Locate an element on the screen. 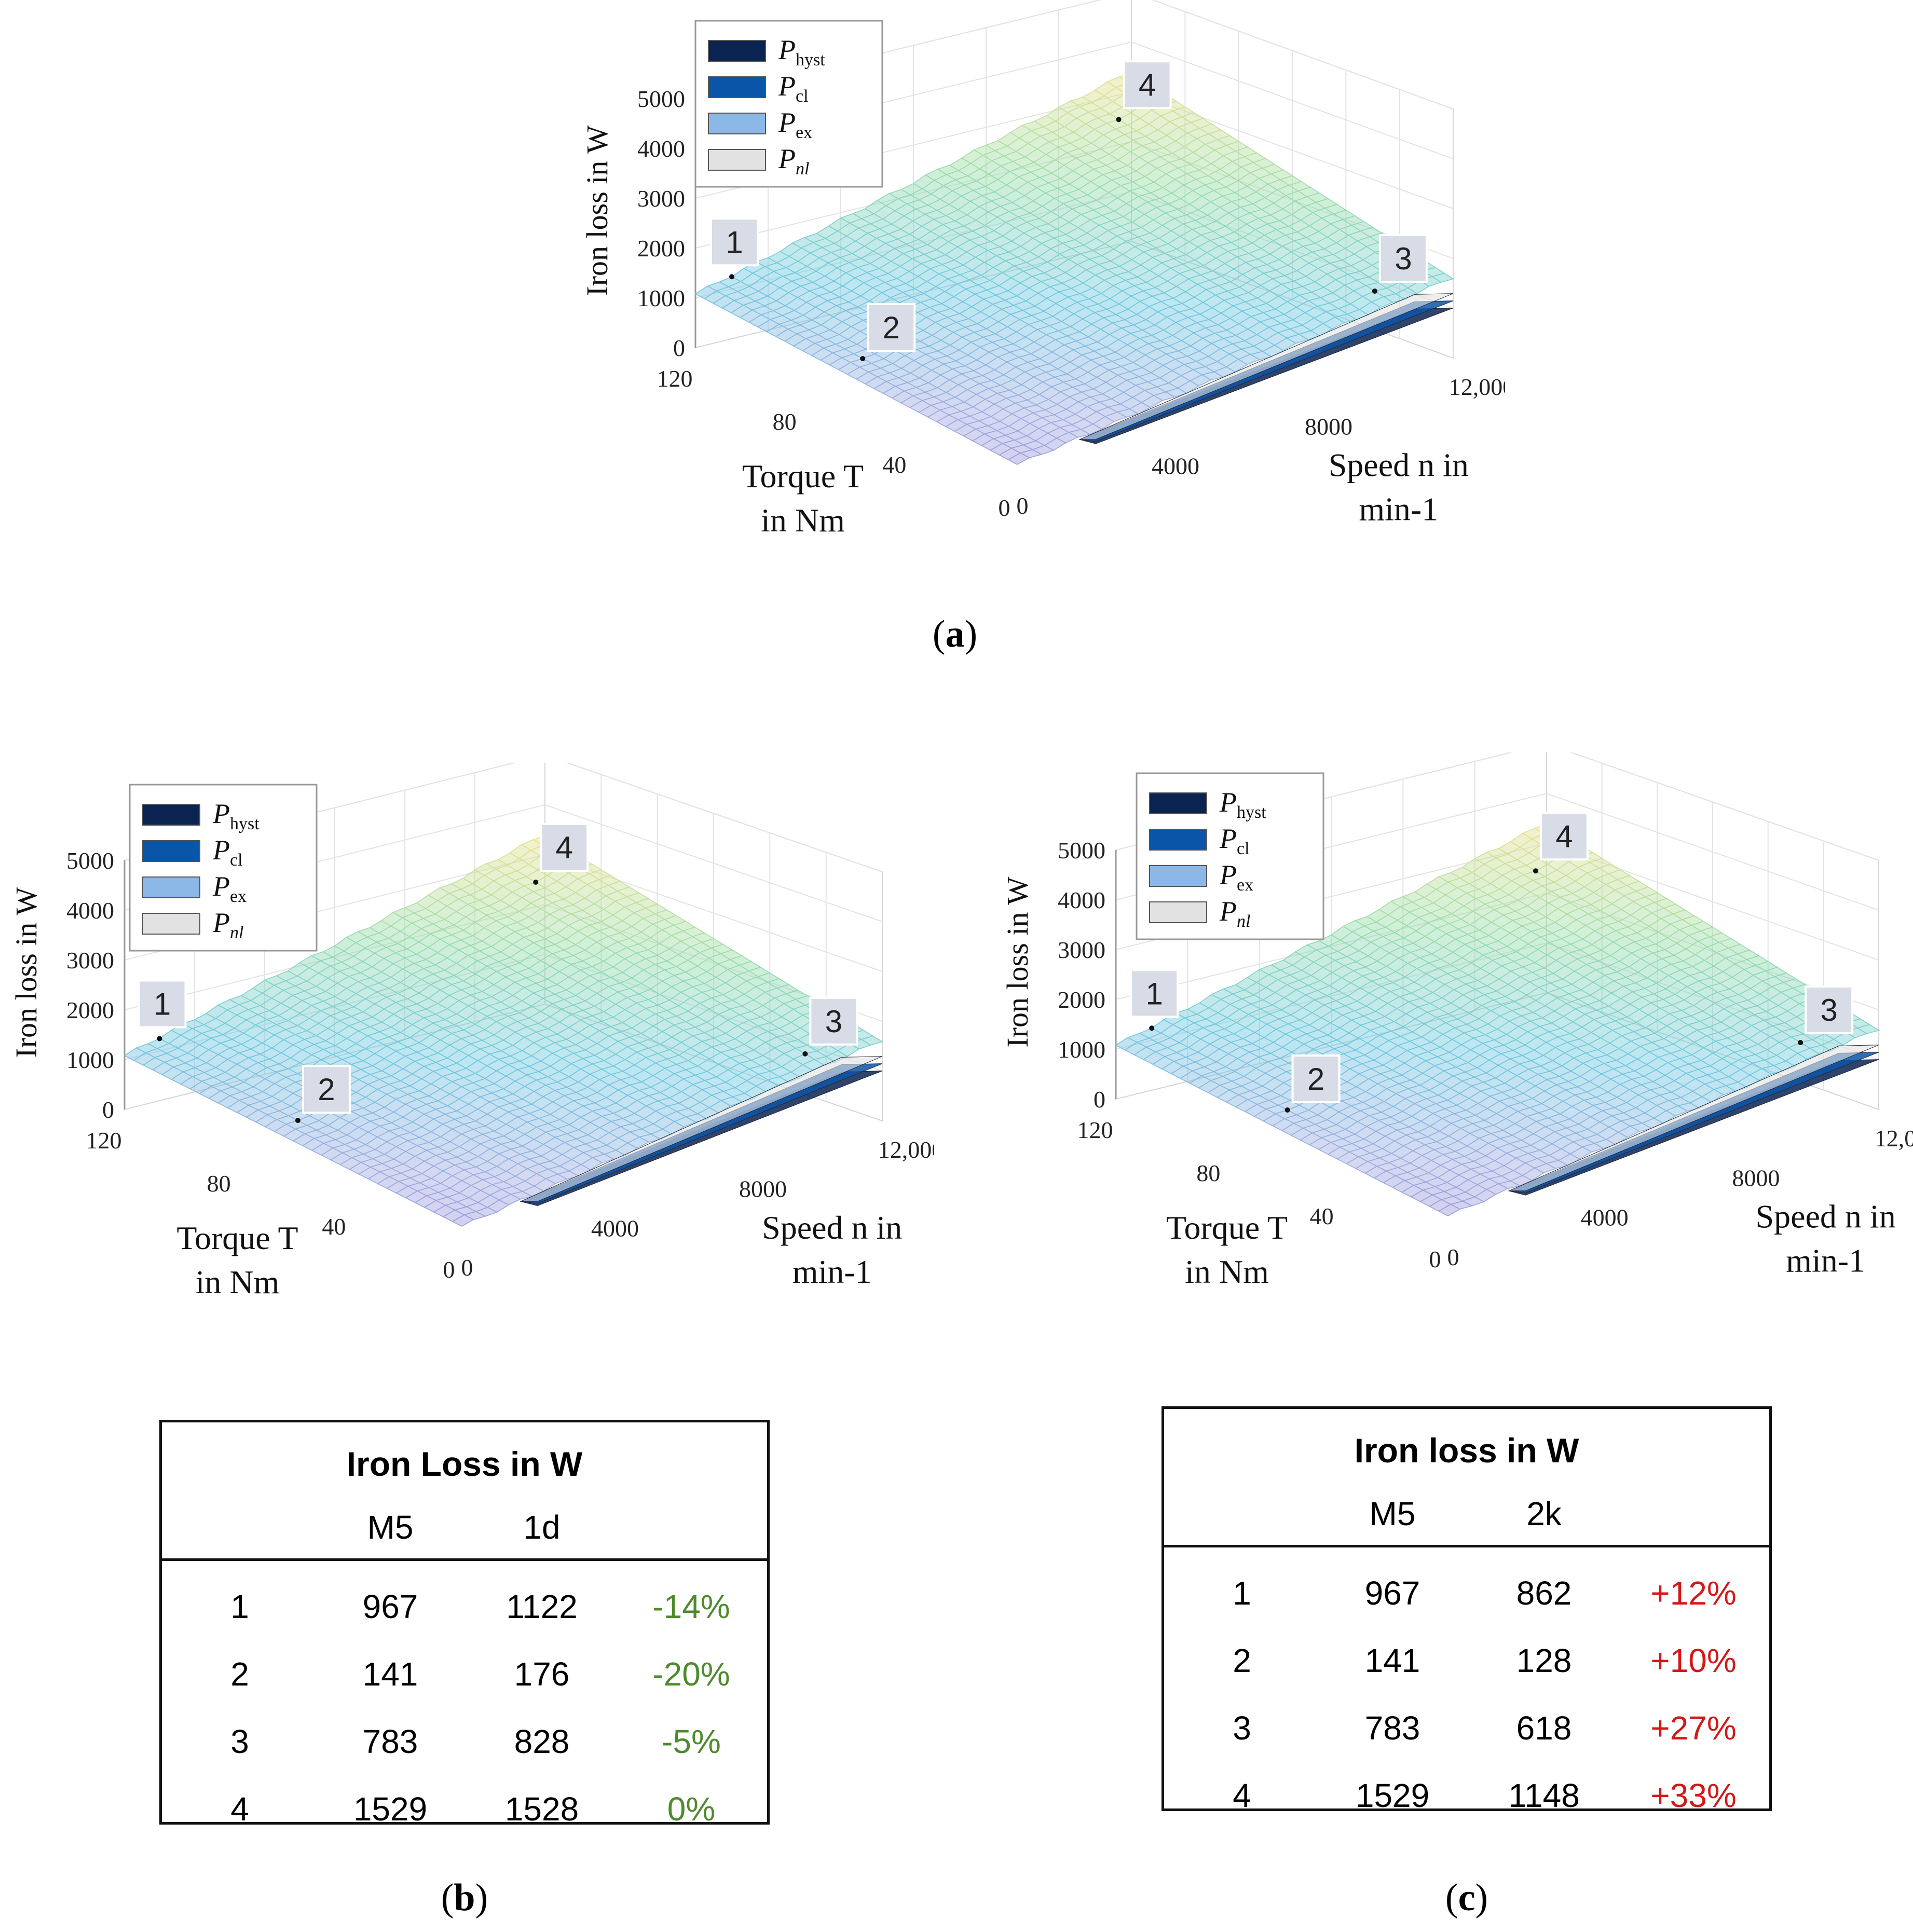 The image size is (1913, 1932). change-percent: -20% is located at coordinates (691, 1674).